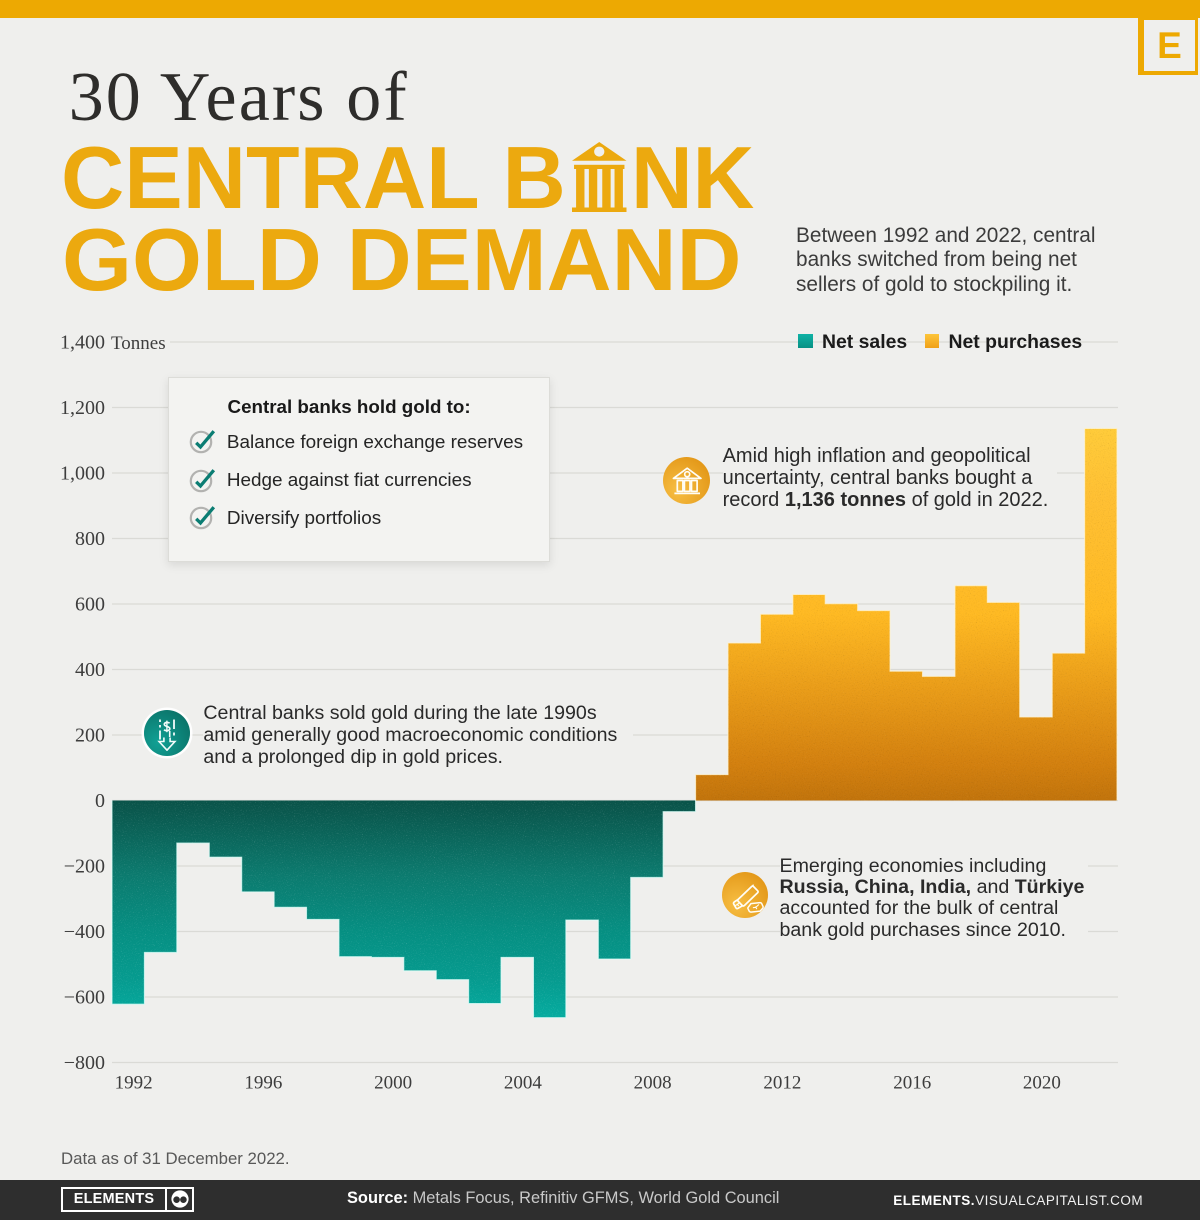  I want to click on svg-text: 2016, so click(912, 1082).